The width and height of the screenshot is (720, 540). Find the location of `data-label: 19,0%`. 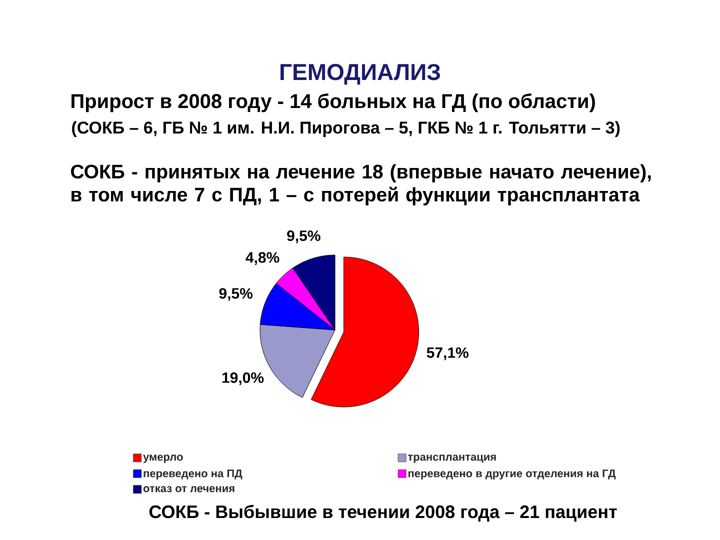

data-label: 19,0% is located at coordinates (243, 379).